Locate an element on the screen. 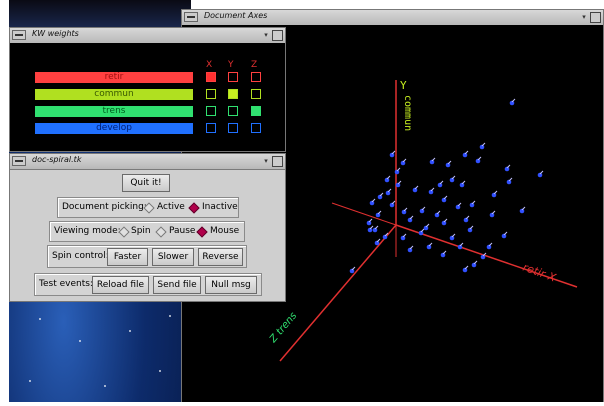  kw-weight-box-commun-x is located at coordinates (211, 94).